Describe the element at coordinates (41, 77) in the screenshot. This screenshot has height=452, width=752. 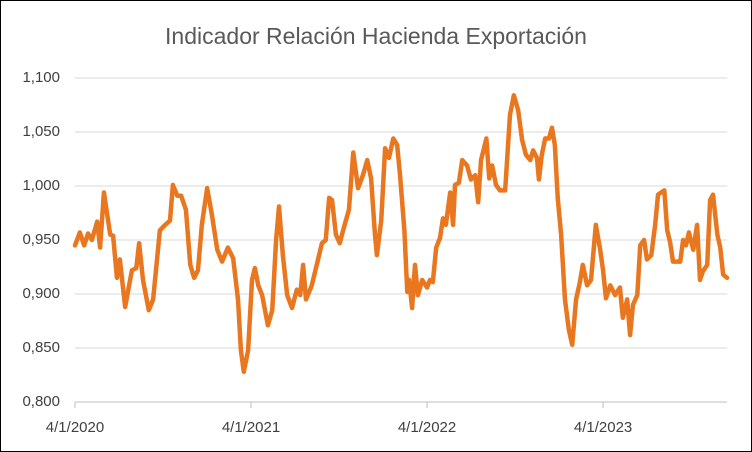
I see `y-tick-label: 1,100` at that location.